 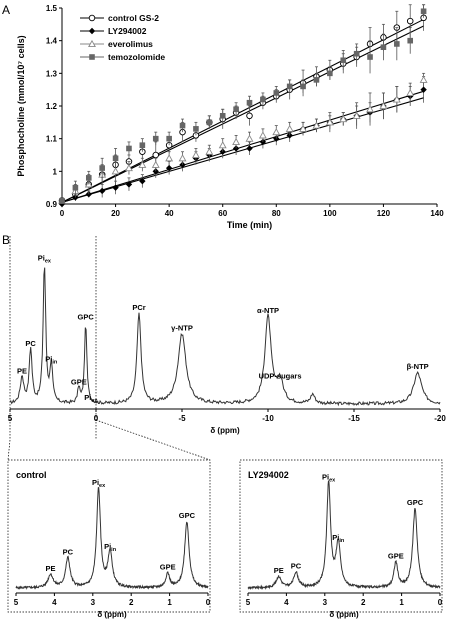 What do you see at coordinates (437, 213) in the screenshot?
I see `x-tick-label: 140` at bounding box center [437, 213].